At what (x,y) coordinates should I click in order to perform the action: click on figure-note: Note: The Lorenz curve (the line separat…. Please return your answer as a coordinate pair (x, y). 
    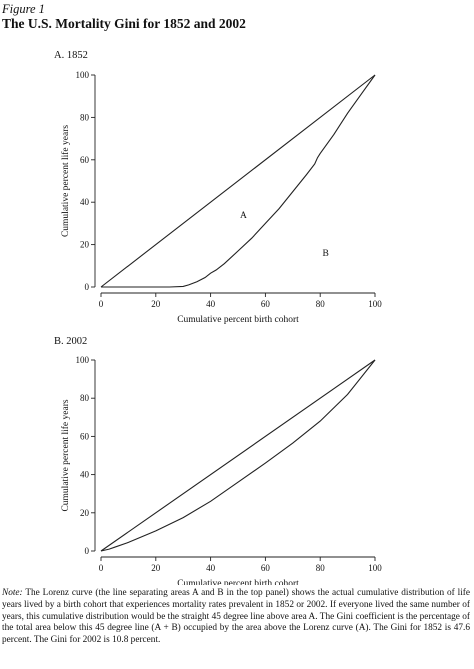
    Looking at the image, I should click on (236, 617).